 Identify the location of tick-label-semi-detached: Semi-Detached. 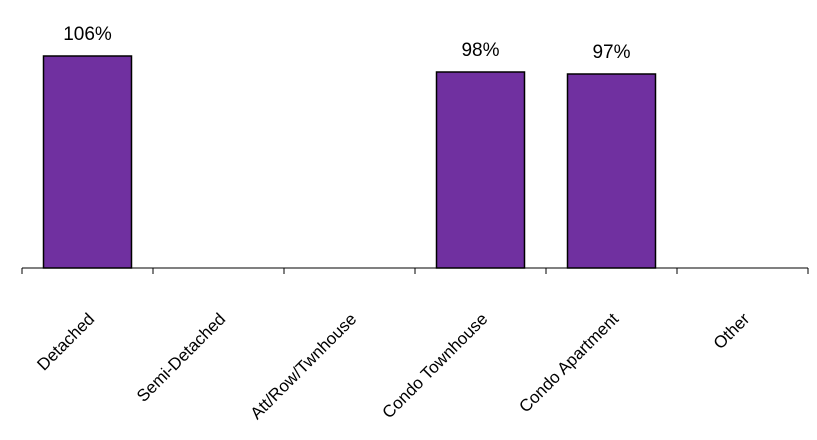
(181, 357).